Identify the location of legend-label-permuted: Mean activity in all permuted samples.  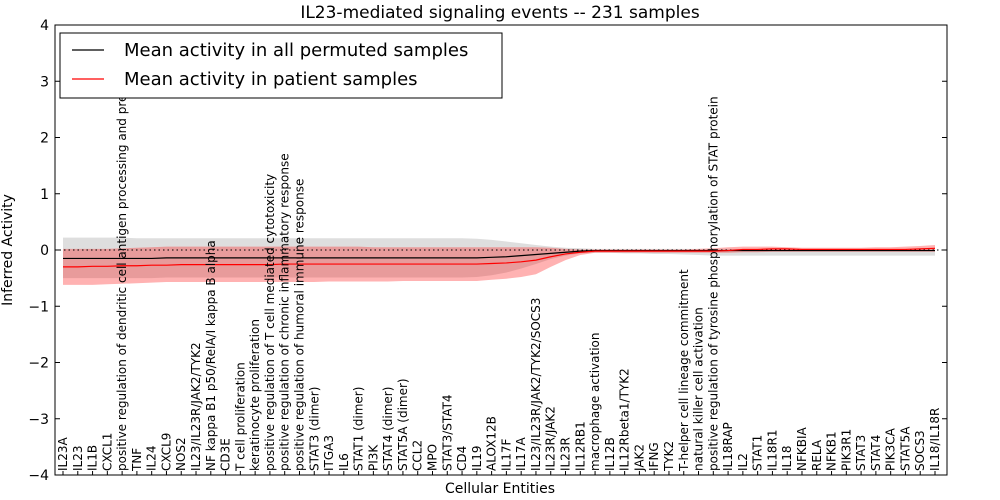
(296, 50).